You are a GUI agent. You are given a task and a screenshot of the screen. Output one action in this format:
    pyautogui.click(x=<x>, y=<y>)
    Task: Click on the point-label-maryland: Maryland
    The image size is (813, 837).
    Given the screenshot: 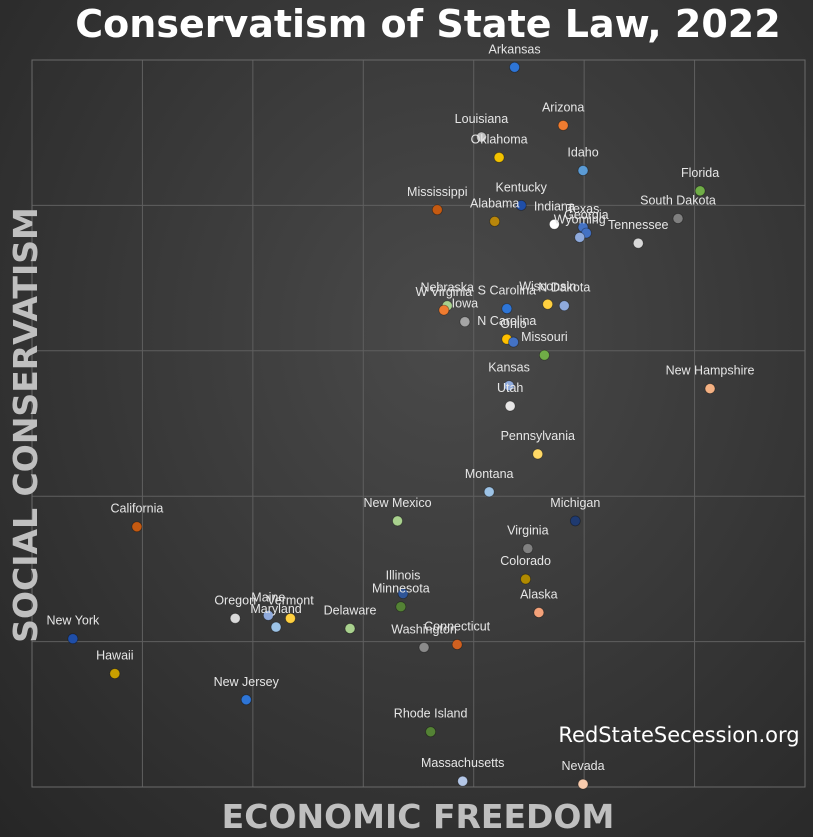 What is the action you would take?
    pyautogui.click(x=275, y=609)
    